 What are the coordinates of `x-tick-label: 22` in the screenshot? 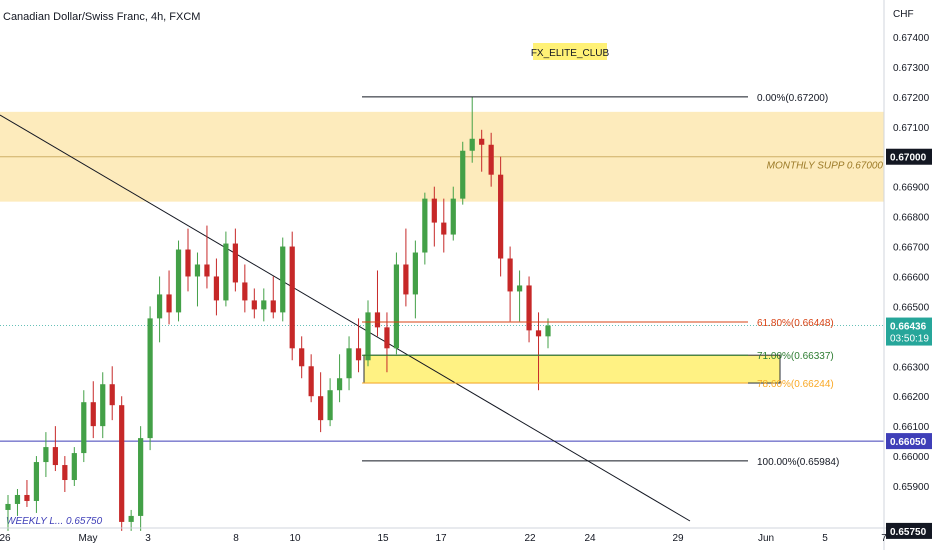 It's located at (530, 538).